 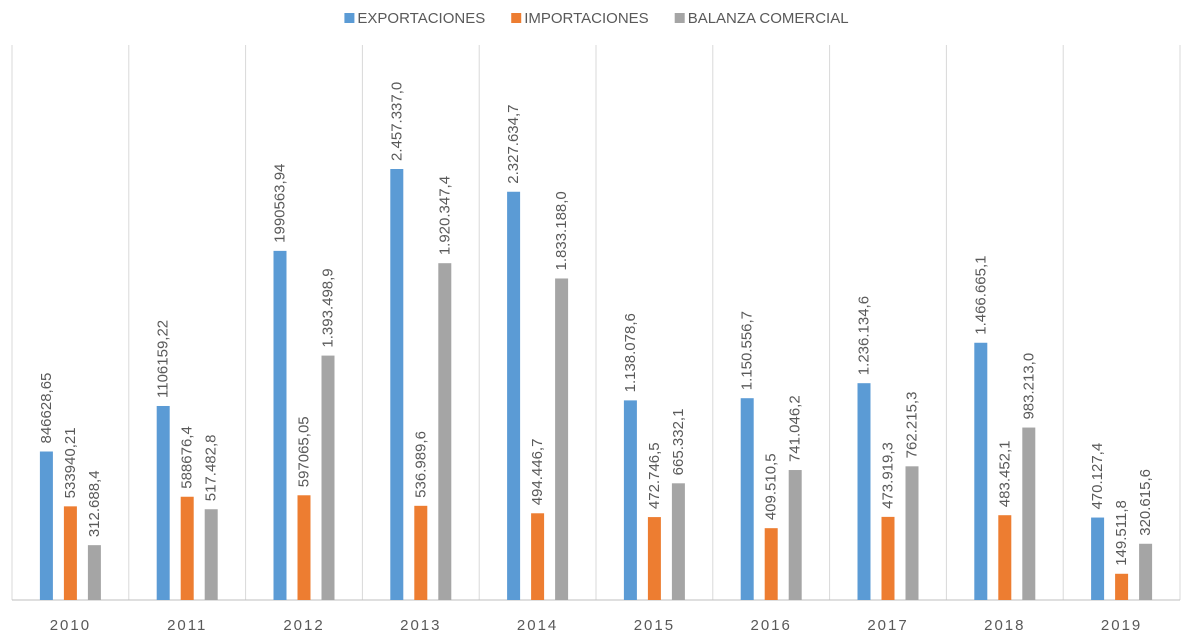 I want to click on data-label: 983.213,0, so click(x=1028, y=386).